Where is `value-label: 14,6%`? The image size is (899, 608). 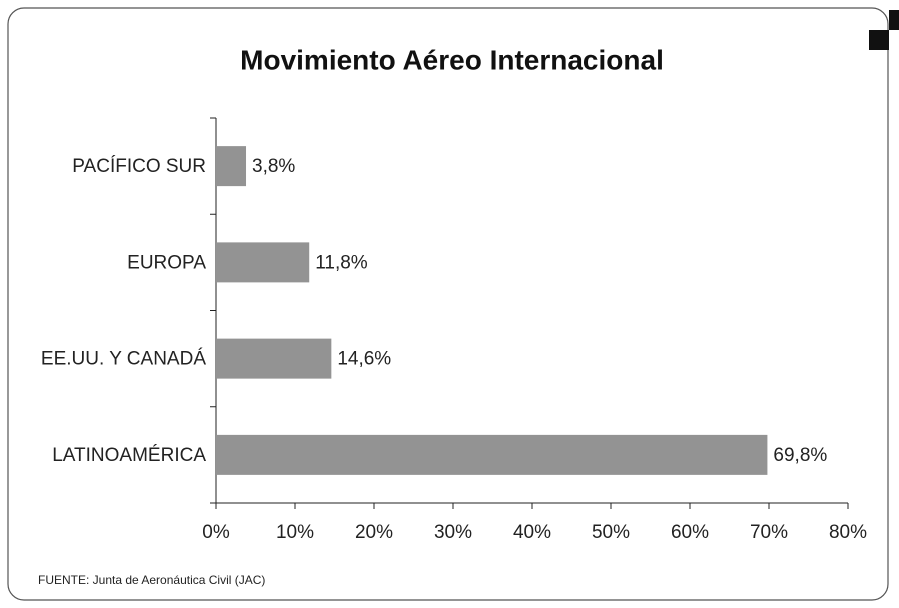
value-label: 14,6% is located at coordinates (364, 359).